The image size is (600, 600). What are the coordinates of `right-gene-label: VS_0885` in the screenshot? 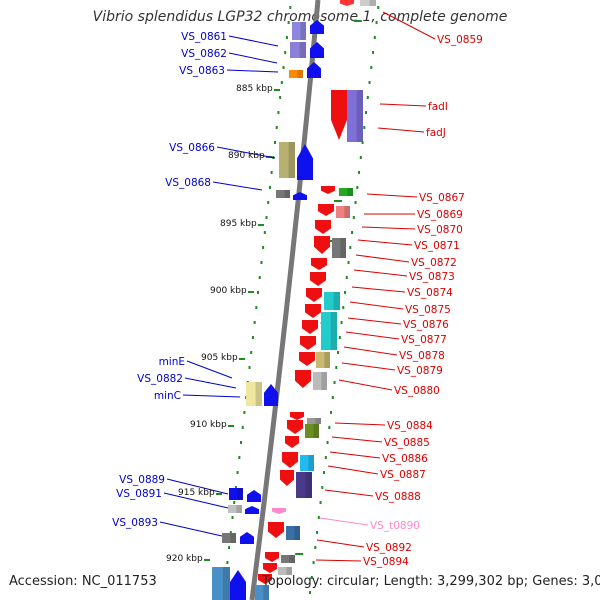 It's located at (407, 443).